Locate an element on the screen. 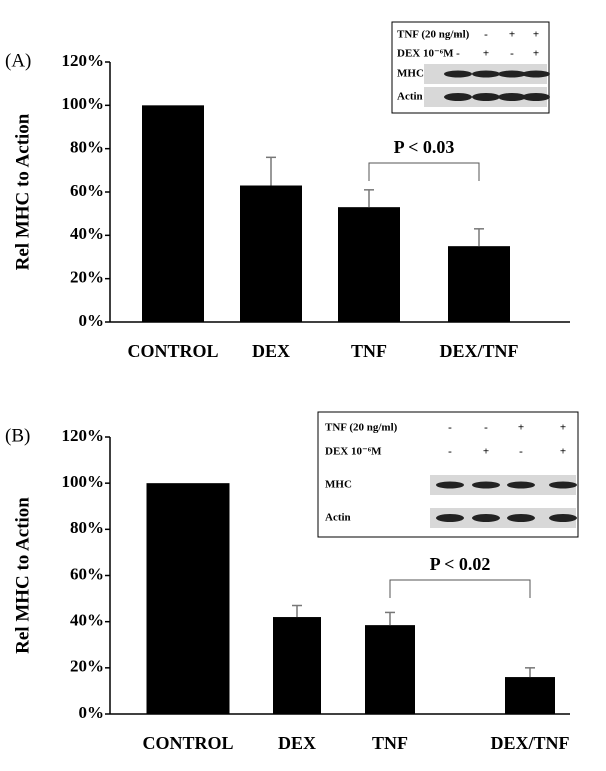 Image resolution: width=606 pixels, height=771 pixels. panel-label: (A) is located at coordinates (18, 60).